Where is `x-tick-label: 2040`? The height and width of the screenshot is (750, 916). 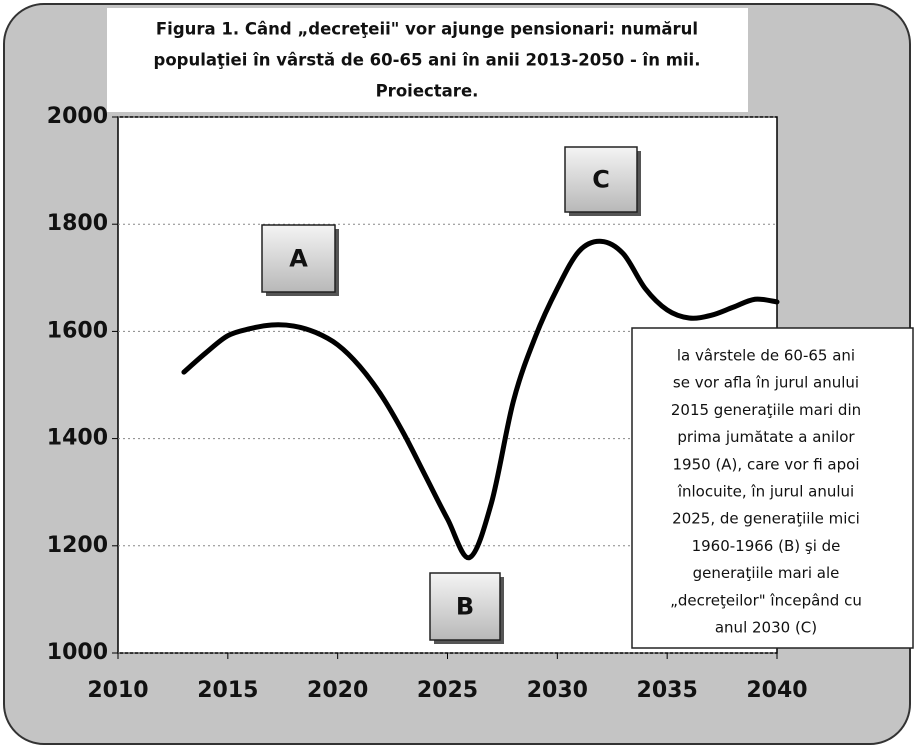 x-tick-label: 2040 is located at coordinates (776, 690).